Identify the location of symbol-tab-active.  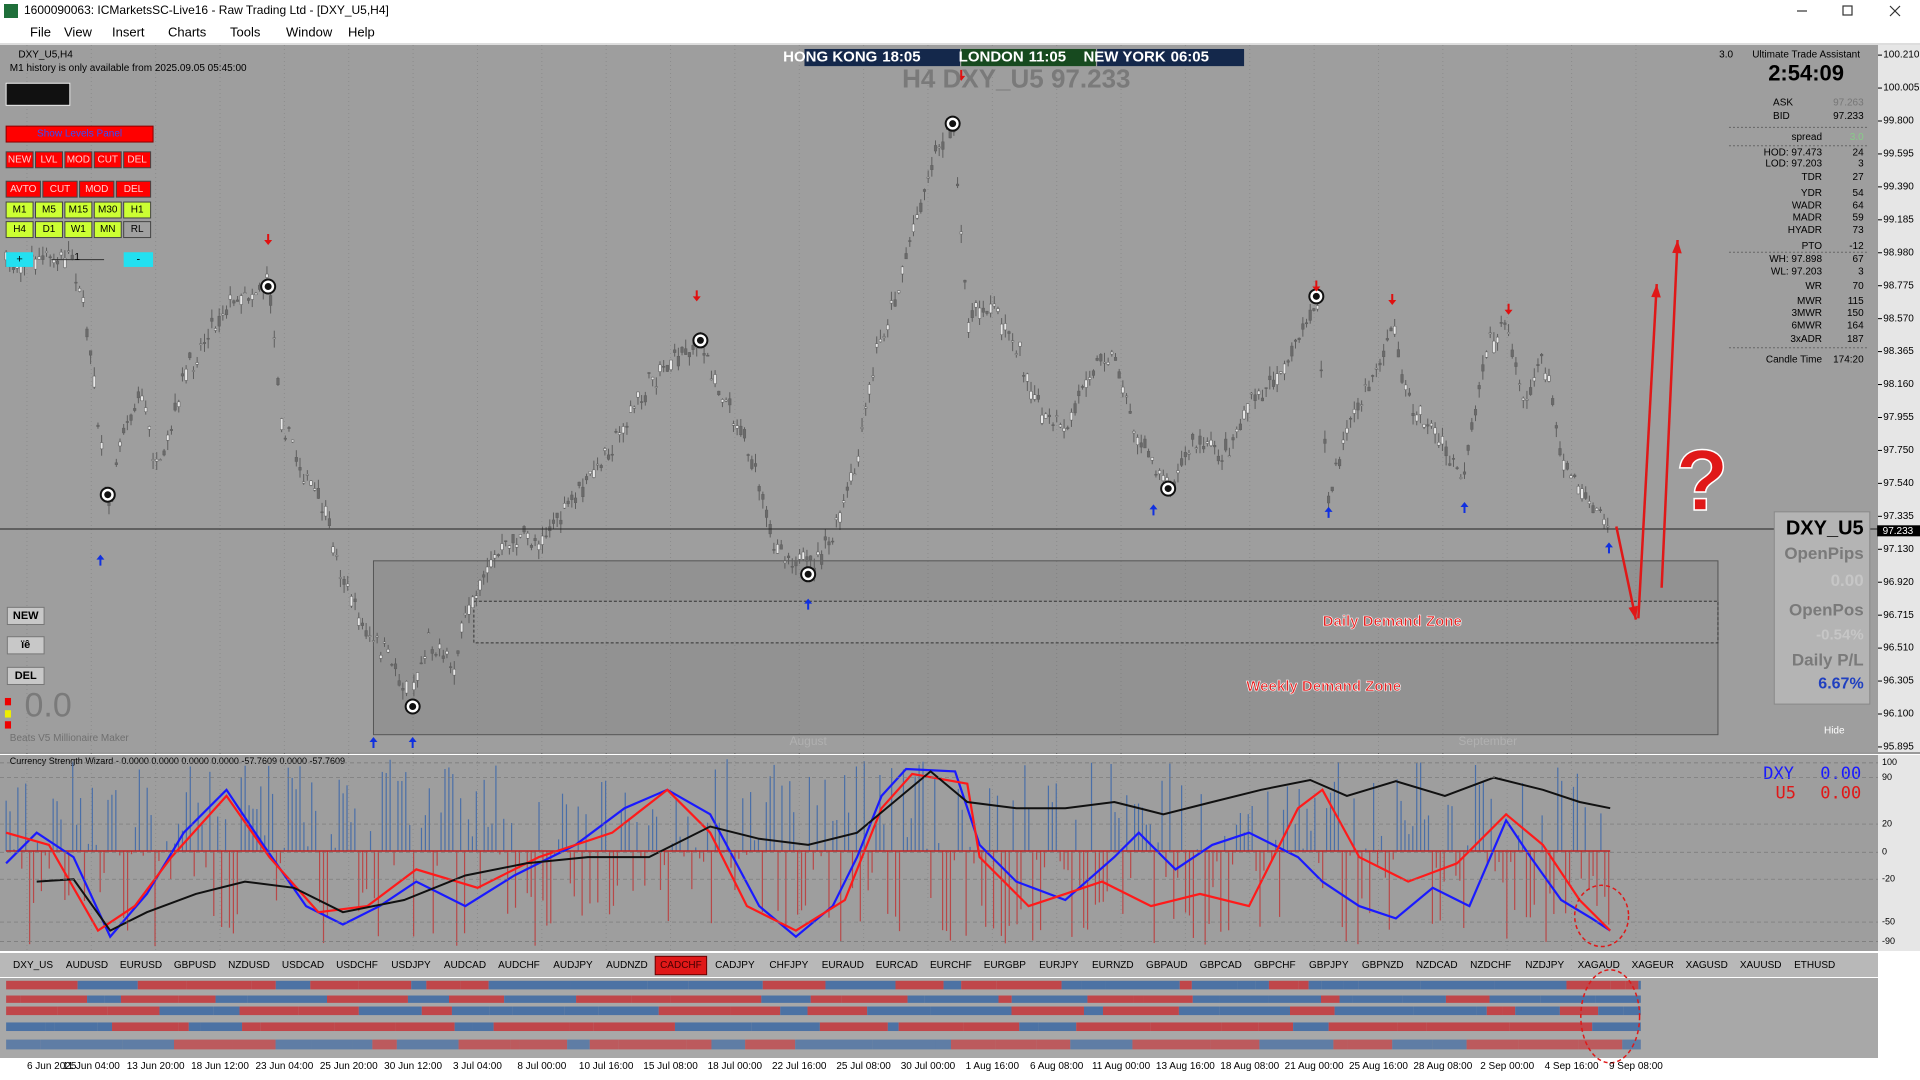
(681, 965).